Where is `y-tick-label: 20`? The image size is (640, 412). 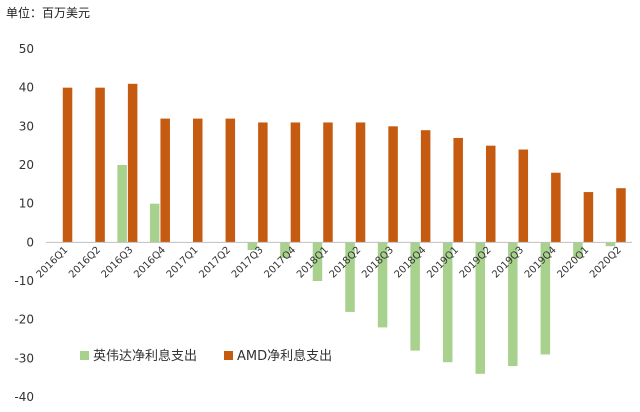 y-tick-label: 20 is located at coordinates (26, 165).